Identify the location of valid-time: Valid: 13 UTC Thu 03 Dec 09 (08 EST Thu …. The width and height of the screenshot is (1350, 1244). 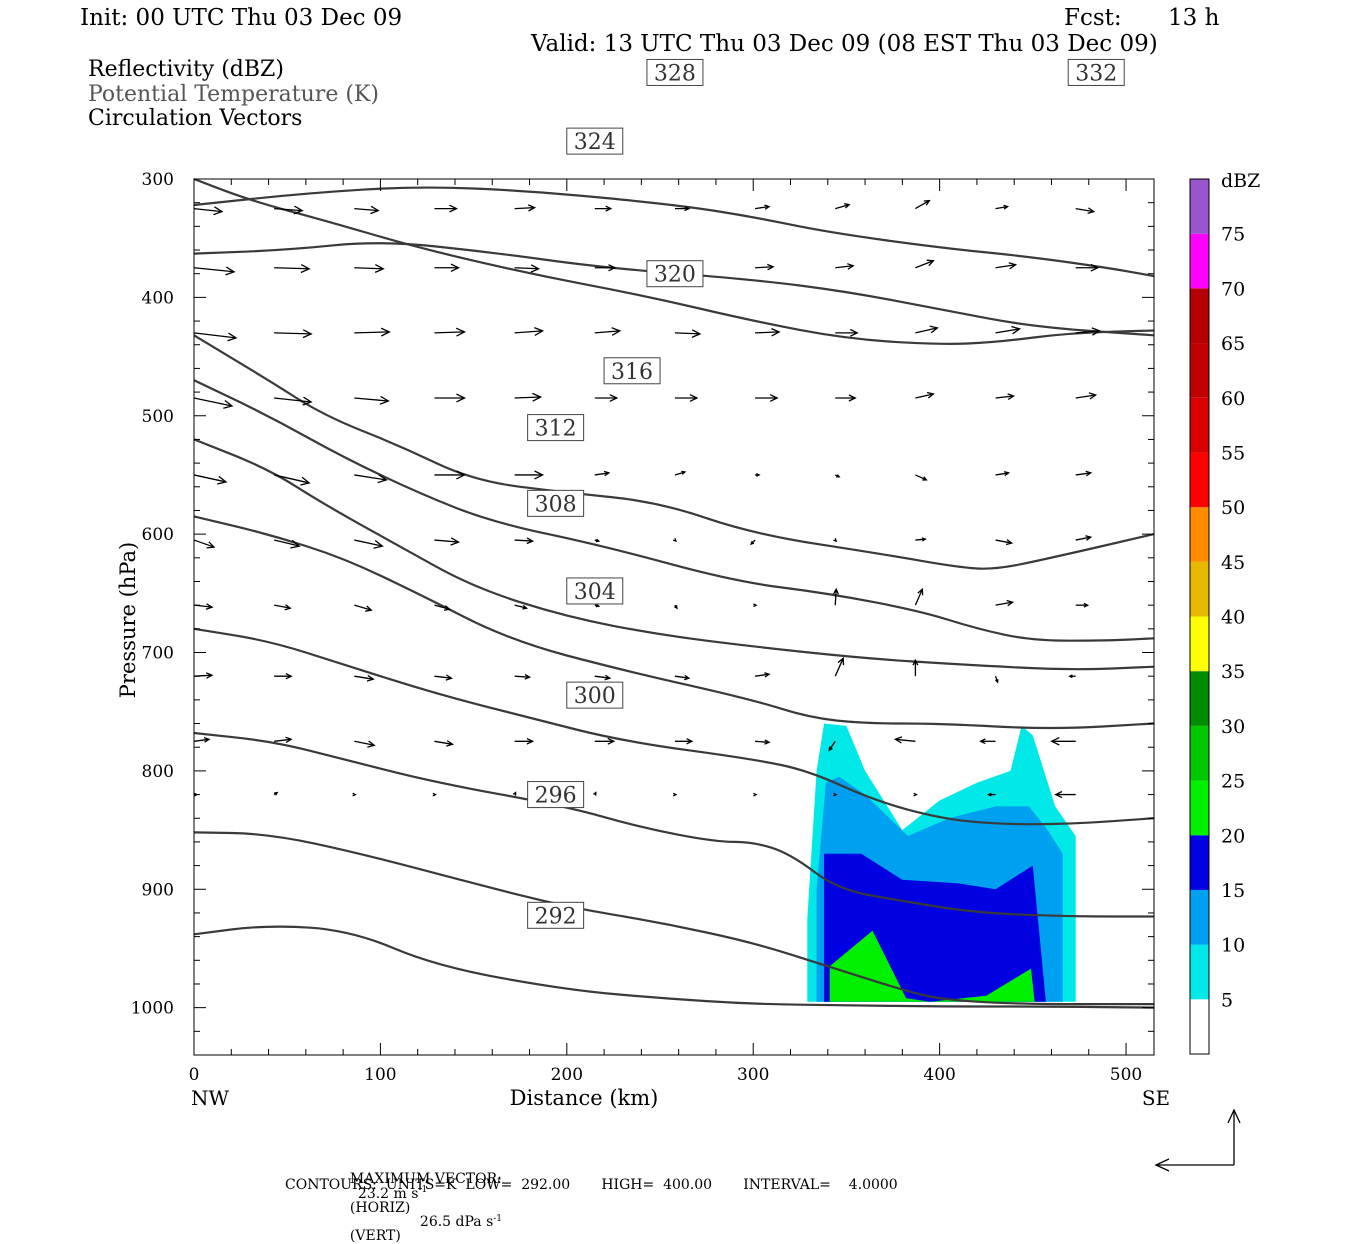
(844, 44).